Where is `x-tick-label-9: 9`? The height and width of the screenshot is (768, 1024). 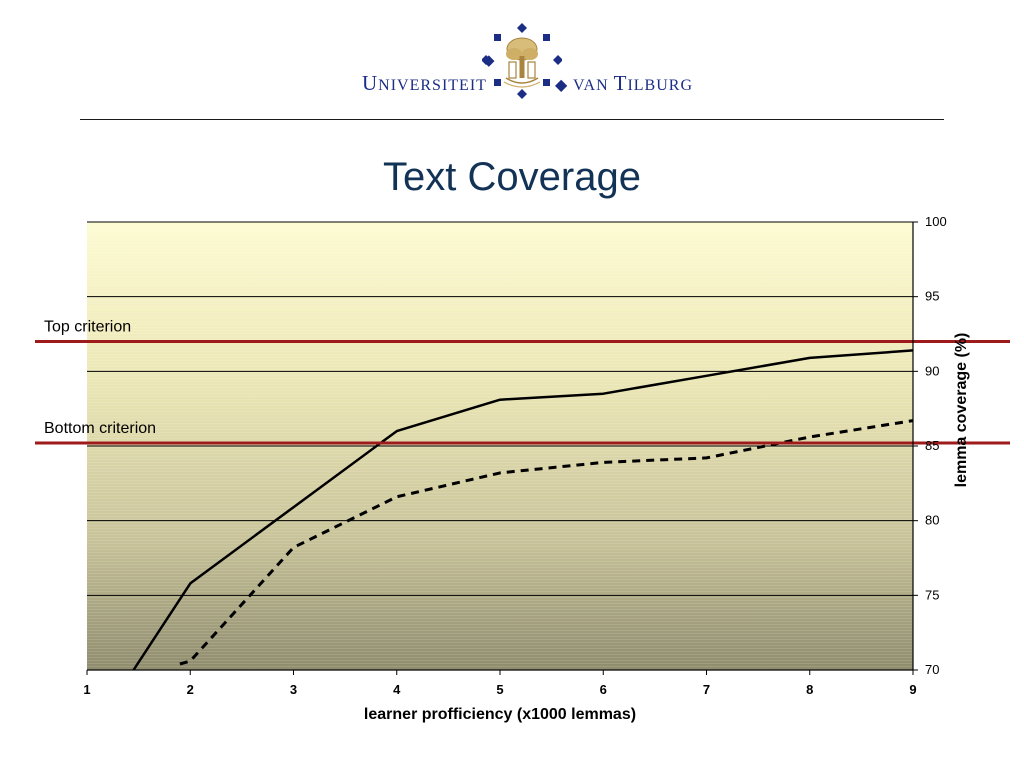 x-tick-label-9: 9 is located at coordinates (912, 689).